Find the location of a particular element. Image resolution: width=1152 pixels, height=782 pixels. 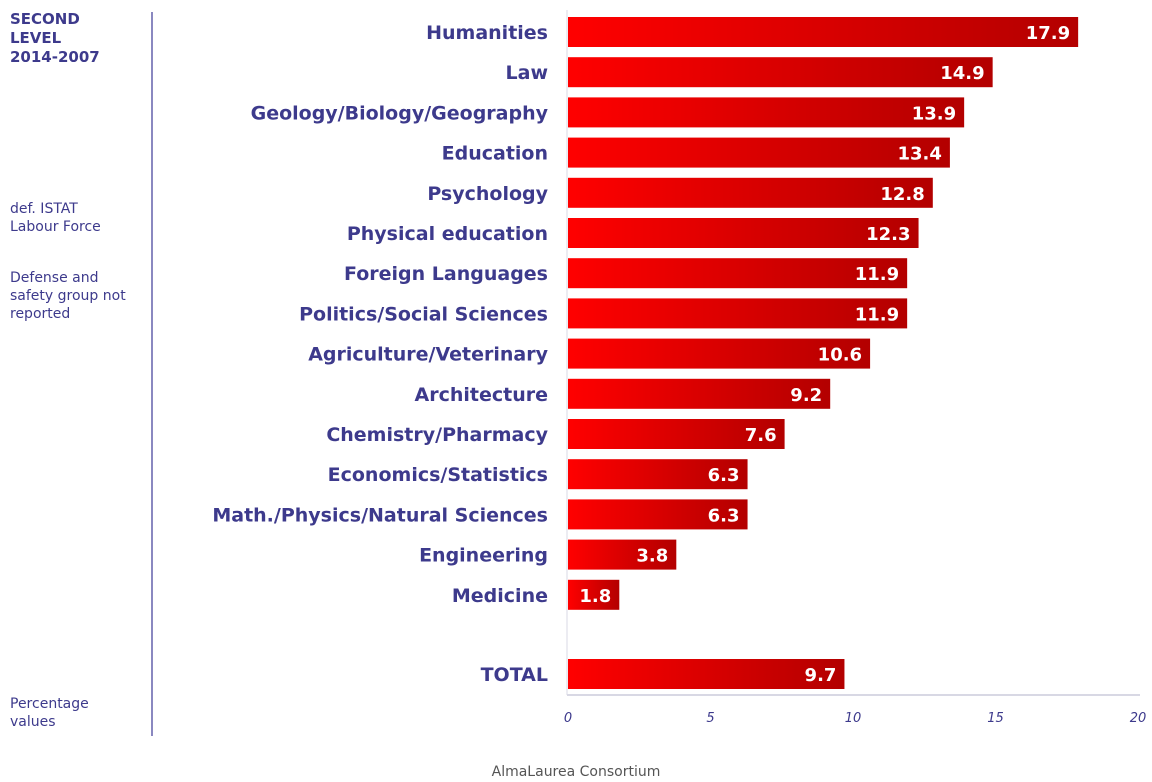

value-label-agriculture-veterinary: 10.6 is located at coordinates (840, 355).